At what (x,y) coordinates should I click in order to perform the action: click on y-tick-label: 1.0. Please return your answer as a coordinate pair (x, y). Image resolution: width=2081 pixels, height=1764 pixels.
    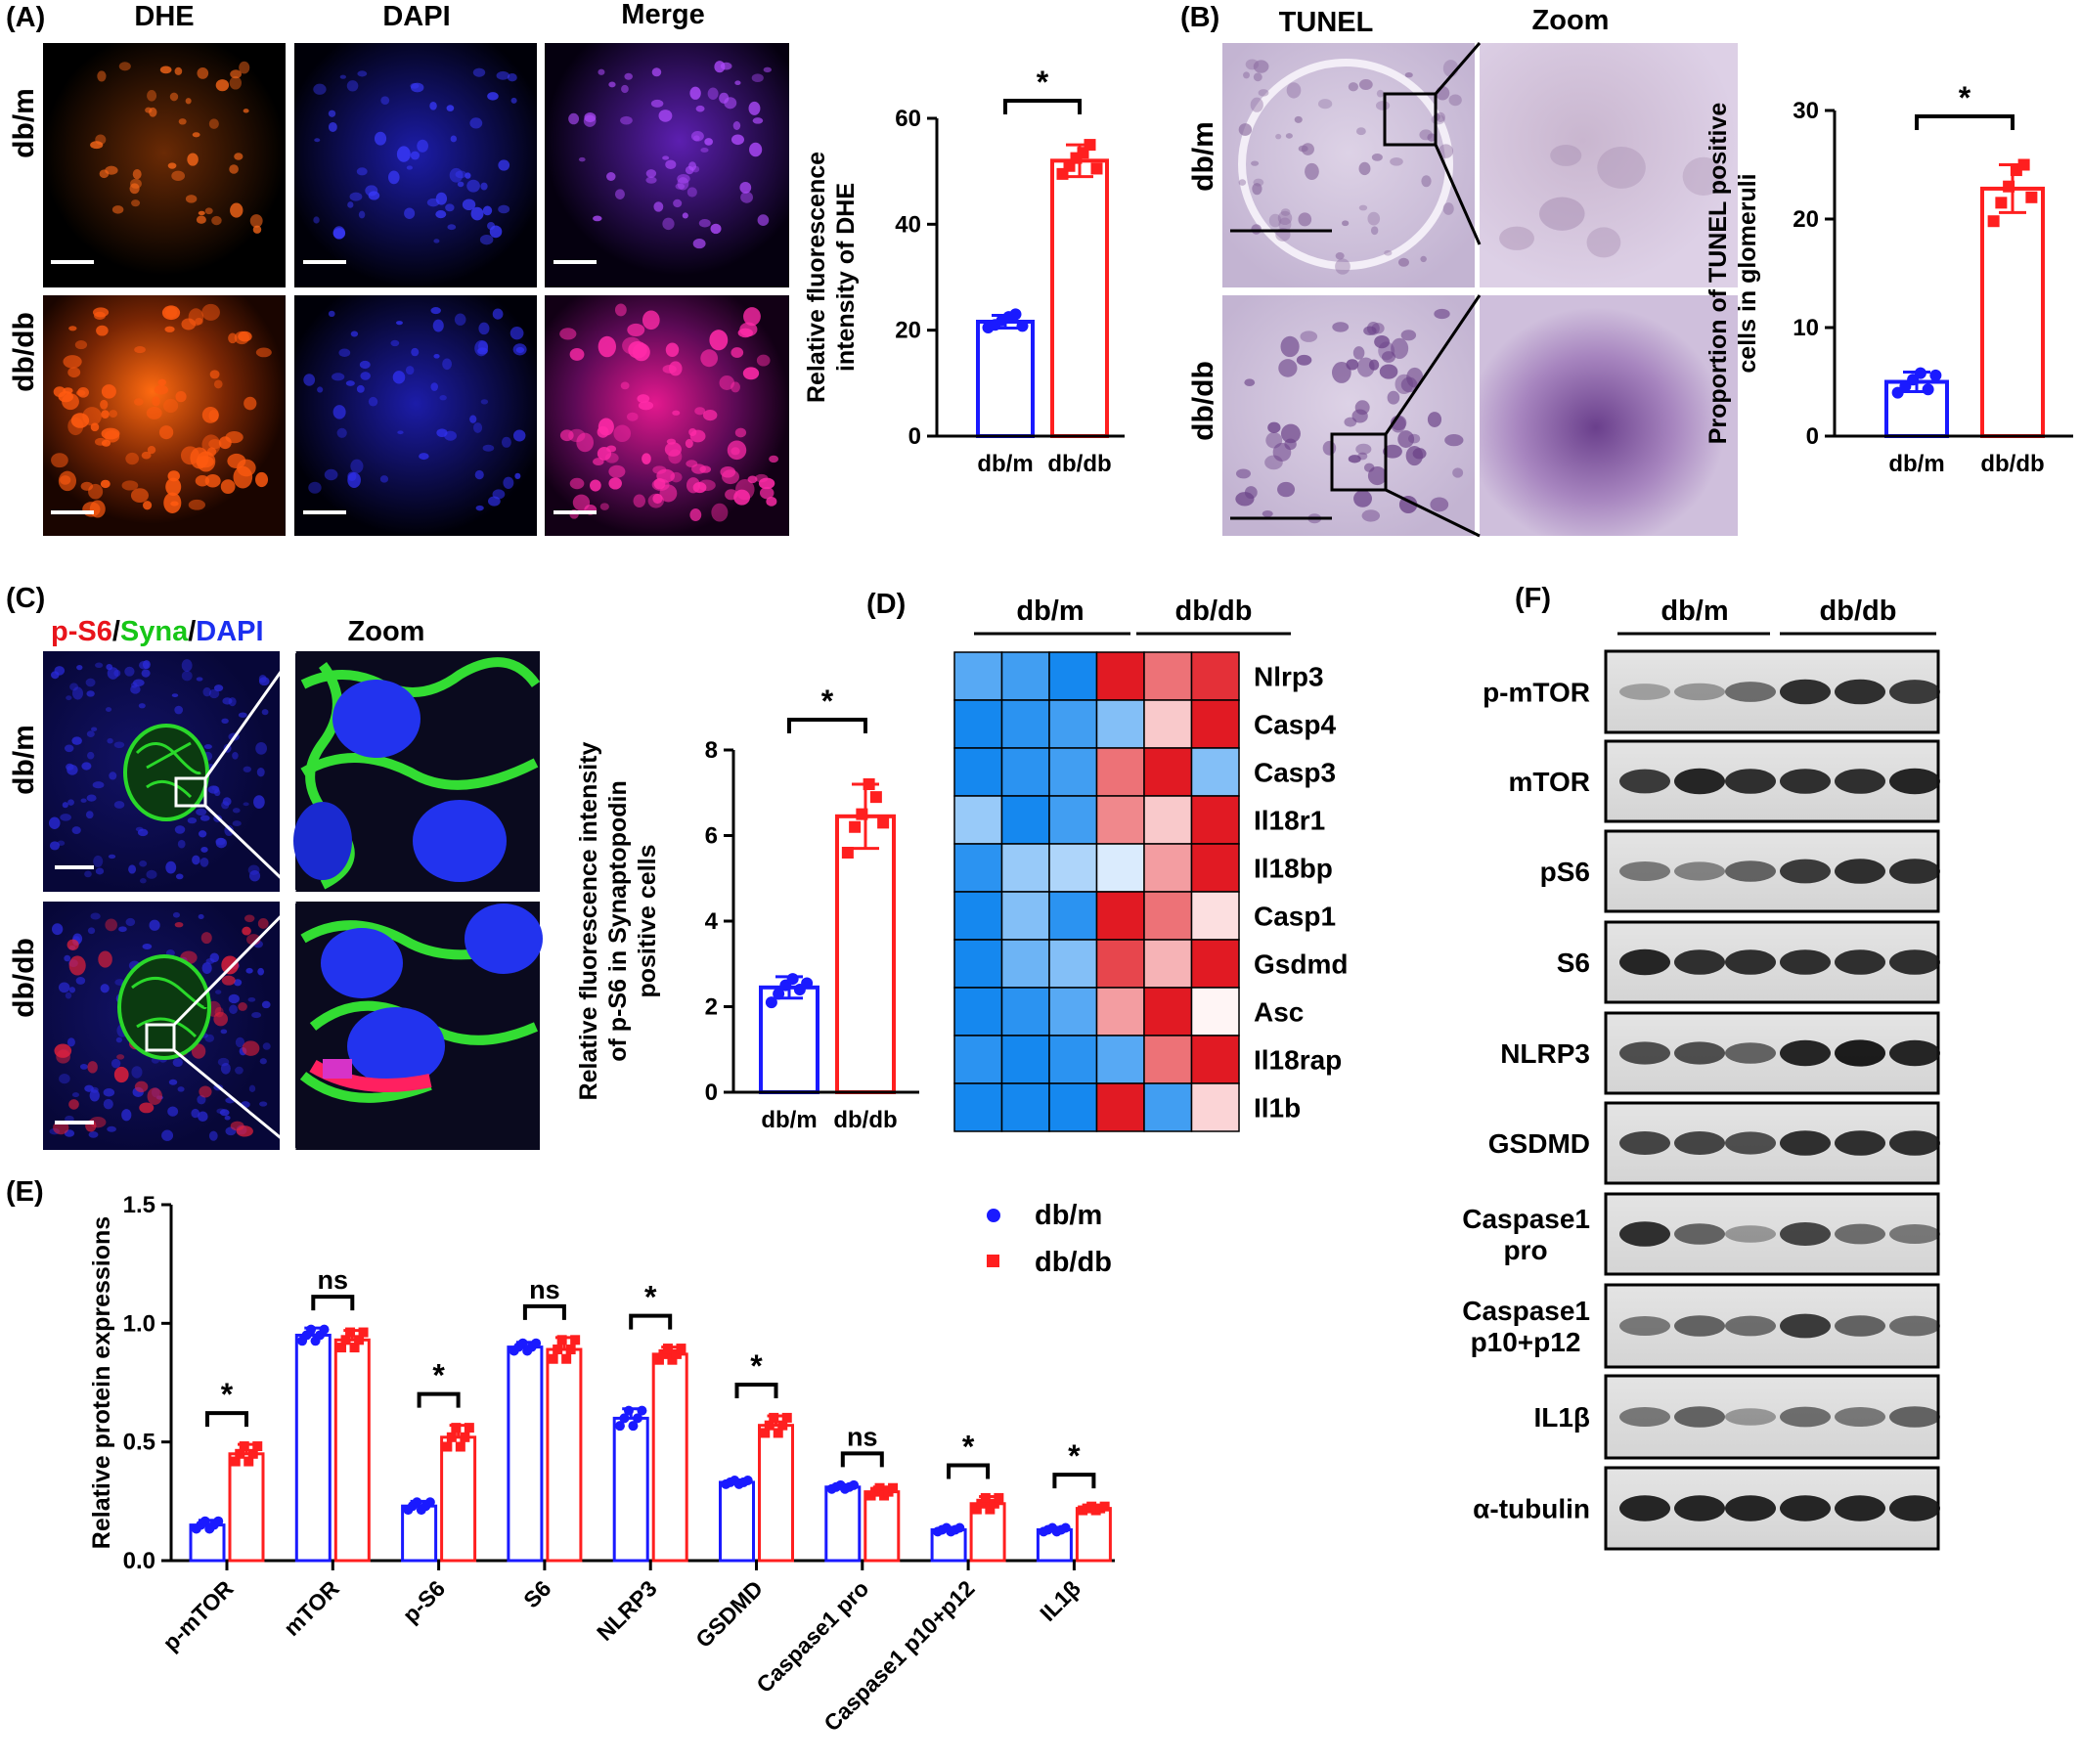
    Looking at the image, I should click on (139, 1323).